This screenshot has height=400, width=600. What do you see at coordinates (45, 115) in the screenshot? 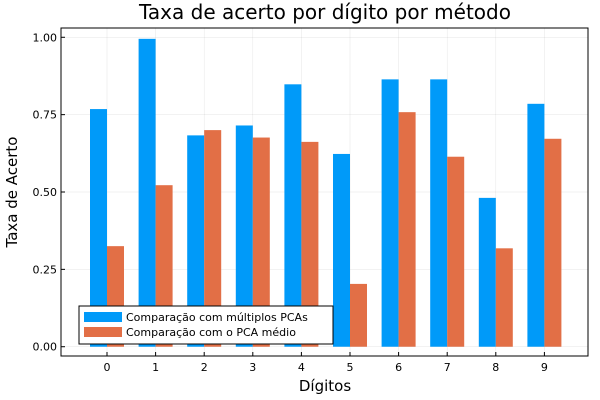
I see `y-tick-label-3: 0.75` at bounding box center [45, 115].